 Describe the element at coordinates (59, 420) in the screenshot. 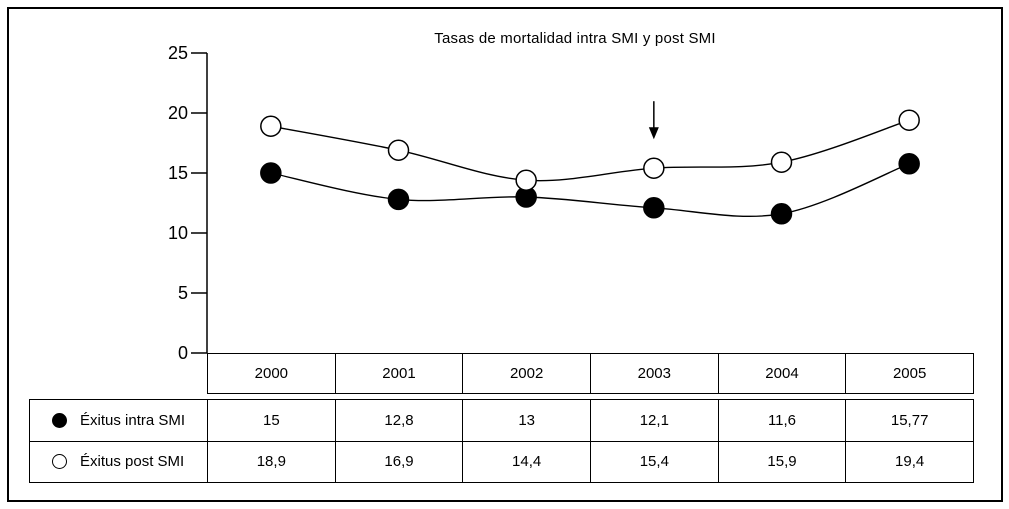

I see `filled-circle-icon` at that location.